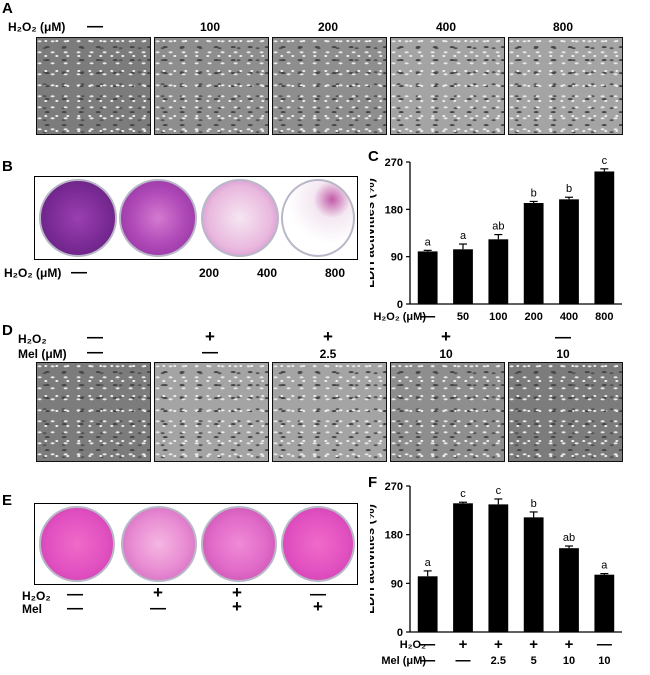 Image resolution: width=650 pixels, height=675 pixels. I want to click on panel-d-r1-c2: +, so click(210, 336).